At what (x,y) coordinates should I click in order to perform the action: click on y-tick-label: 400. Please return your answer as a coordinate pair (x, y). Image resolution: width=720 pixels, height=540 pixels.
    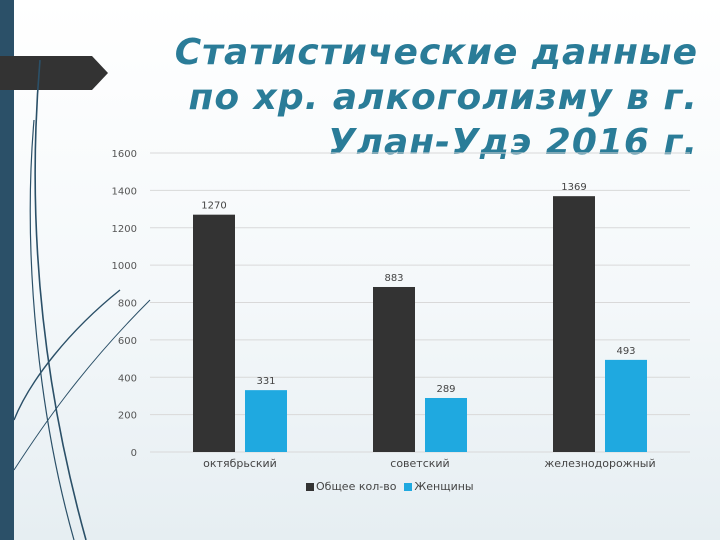
    Looking at the image, I should click on (127, 378).